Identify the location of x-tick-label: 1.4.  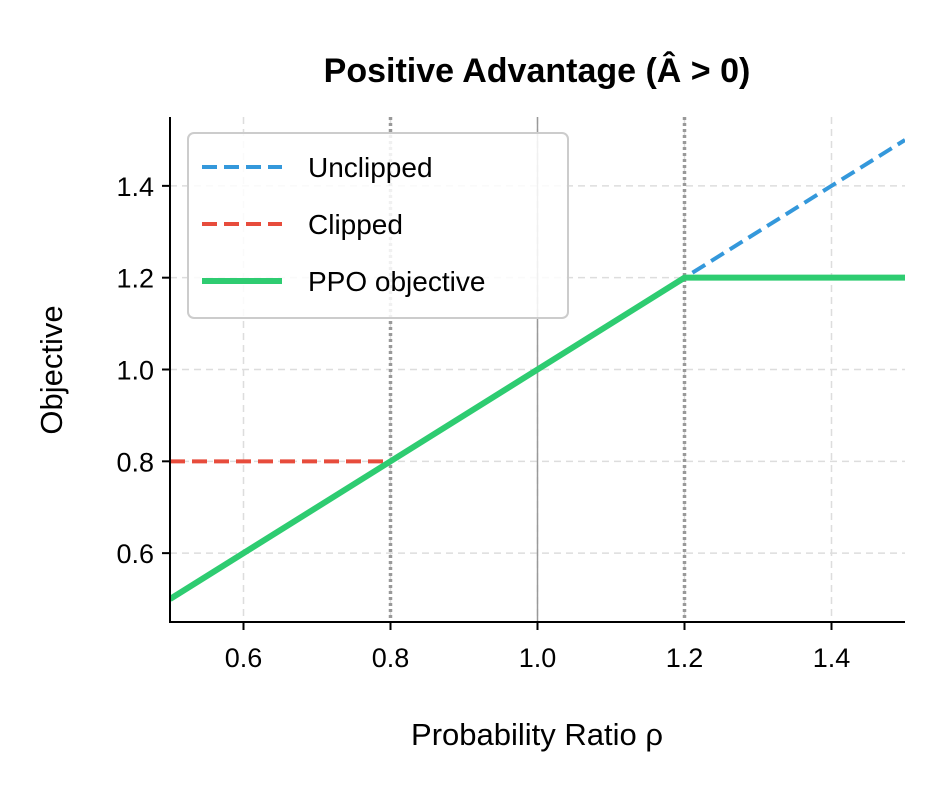
(832, 658).